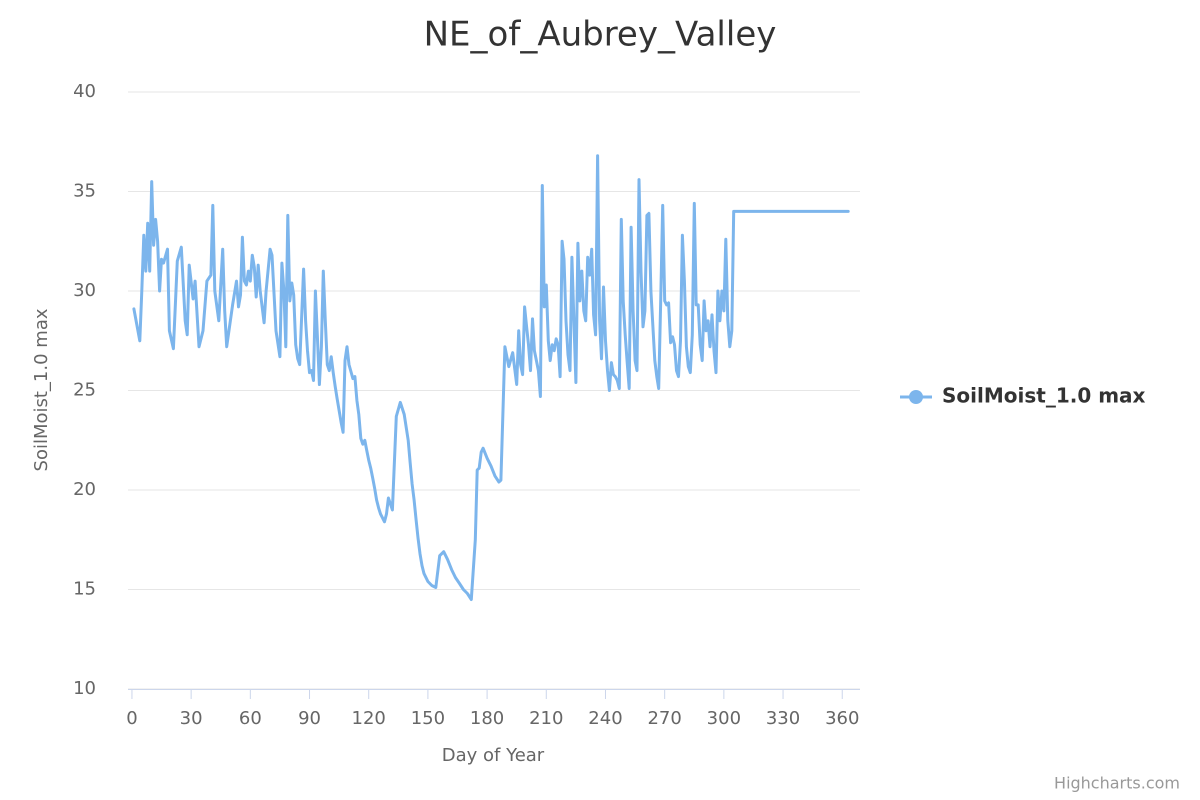 Image resolution: width=1200 pixels, height=800 pixels. I want to click on x-tick-label: 0, so click(131, 718).